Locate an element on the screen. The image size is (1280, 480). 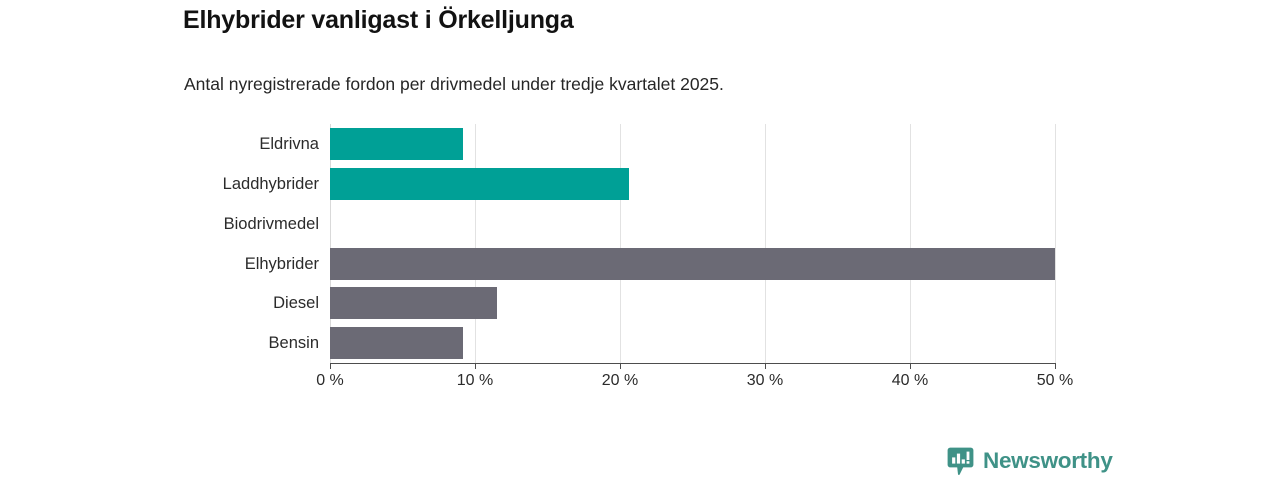
bar-row: Elhybrider is located at coordinates (650, 264).